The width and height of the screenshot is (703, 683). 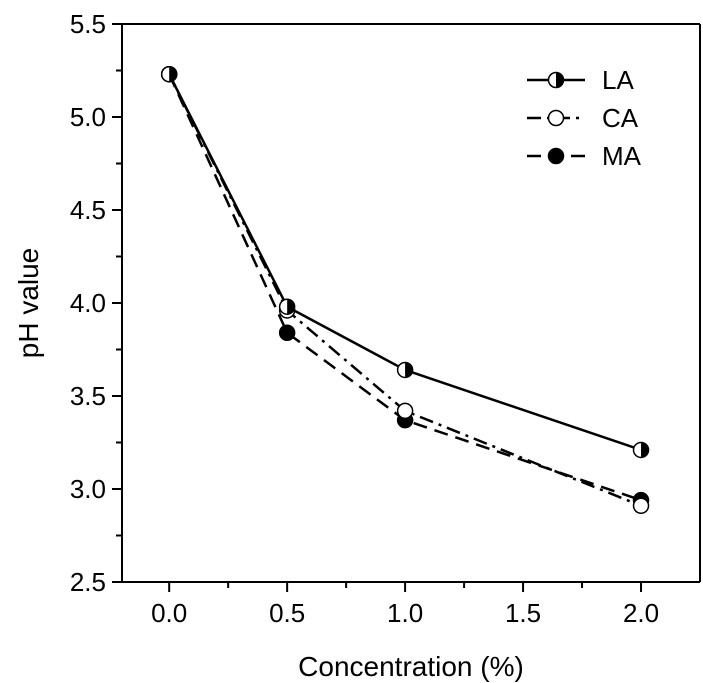 What do you see at coordinates (88, 489) in the screenshot?
I see `y-tick-label: 3.0` at bounding box center [88, 489].